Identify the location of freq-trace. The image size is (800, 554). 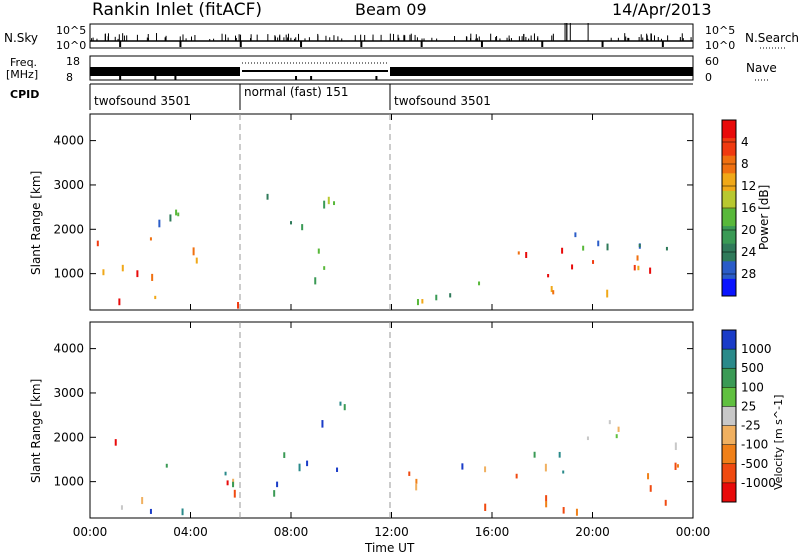
(248, 78).